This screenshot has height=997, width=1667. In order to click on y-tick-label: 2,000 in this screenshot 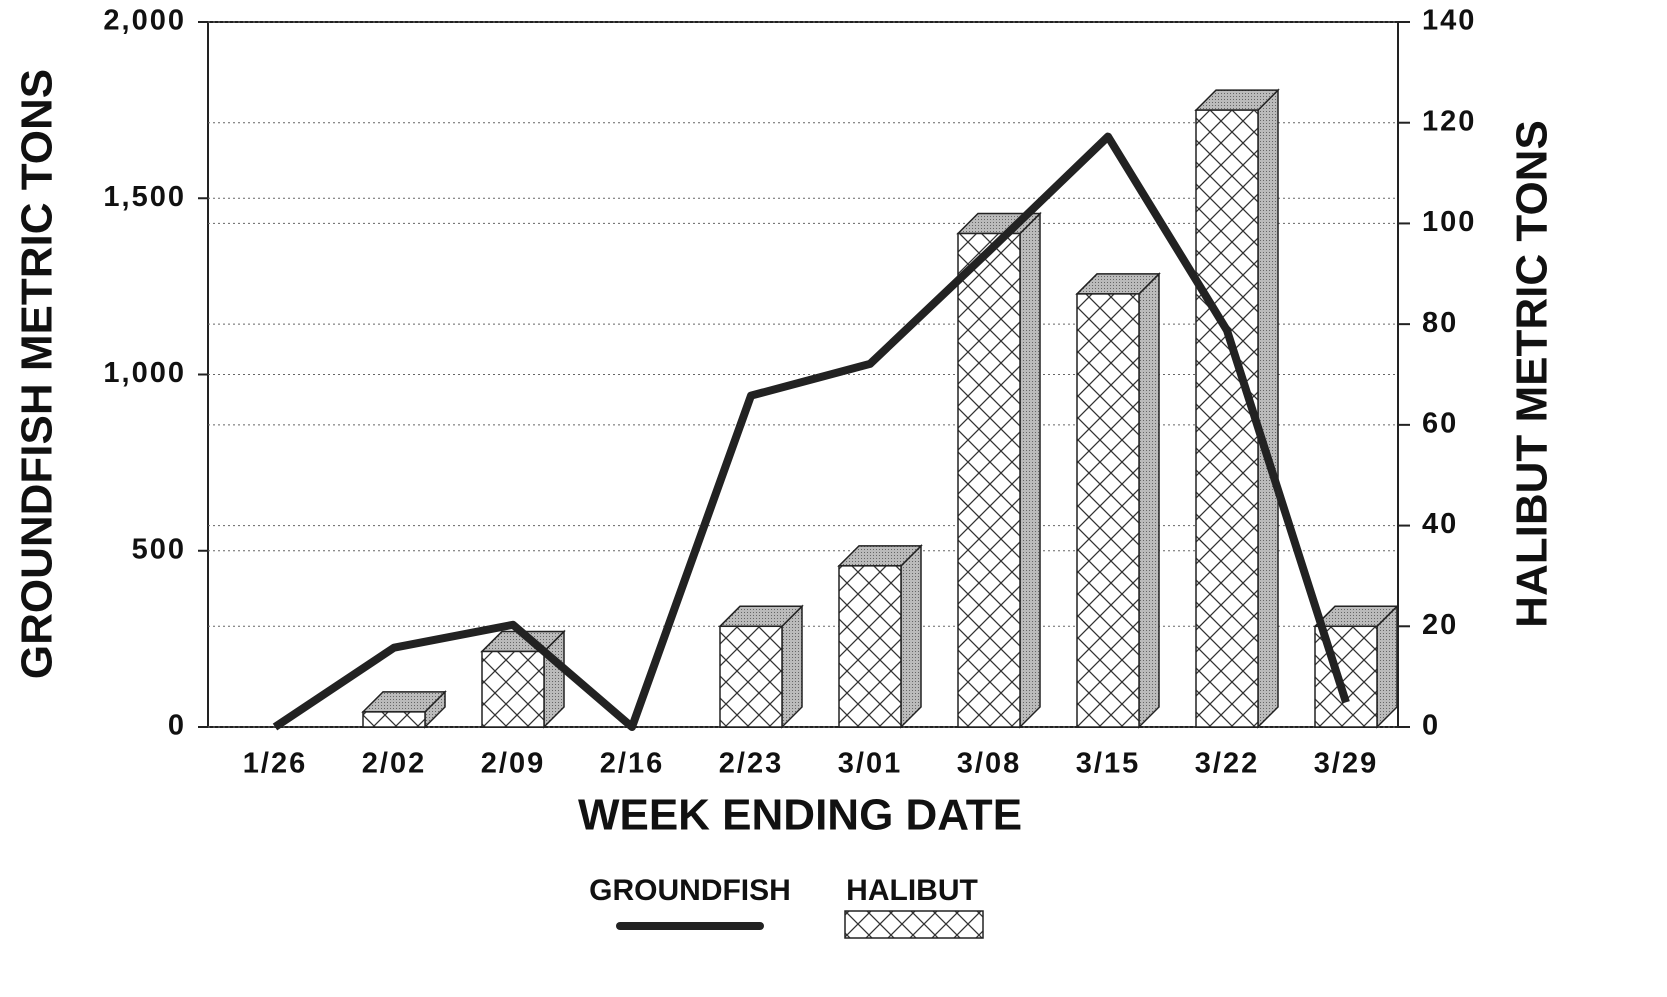, I will do `click(144, 21)`.